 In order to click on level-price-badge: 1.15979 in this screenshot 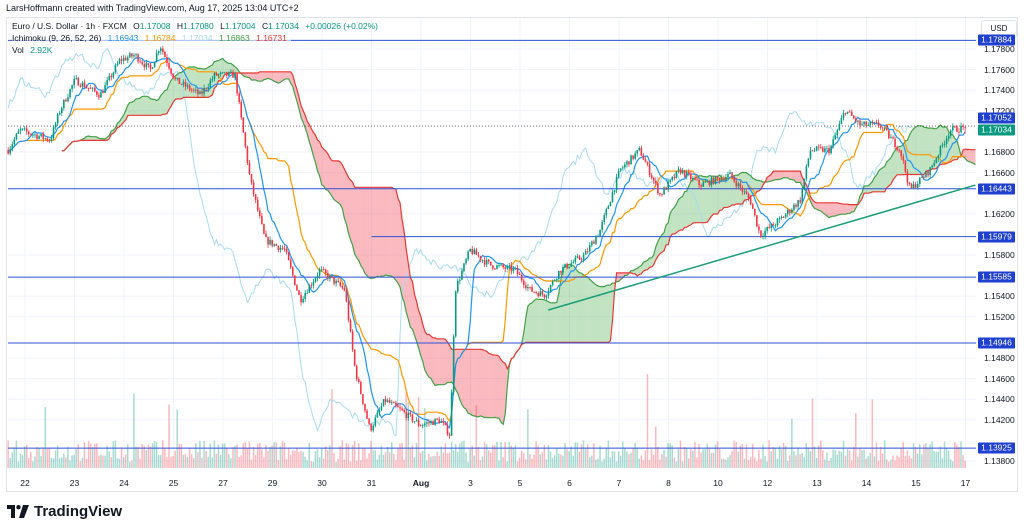, I will do `click(996, 237)`.